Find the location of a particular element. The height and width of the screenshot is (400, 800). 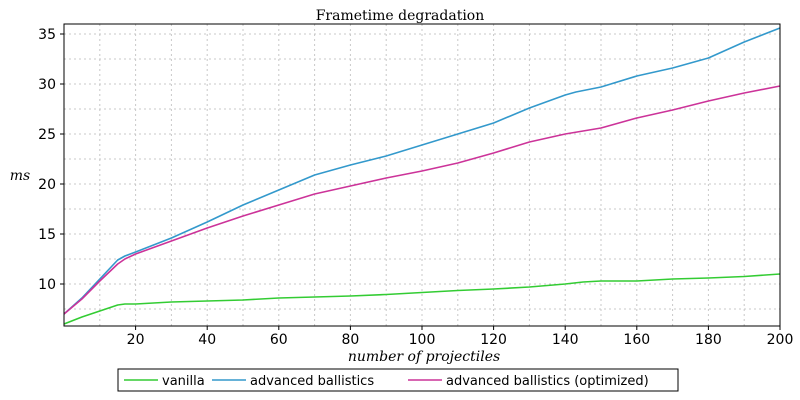

chart-title: Frametime degradation is located at coordinates (400, 16).